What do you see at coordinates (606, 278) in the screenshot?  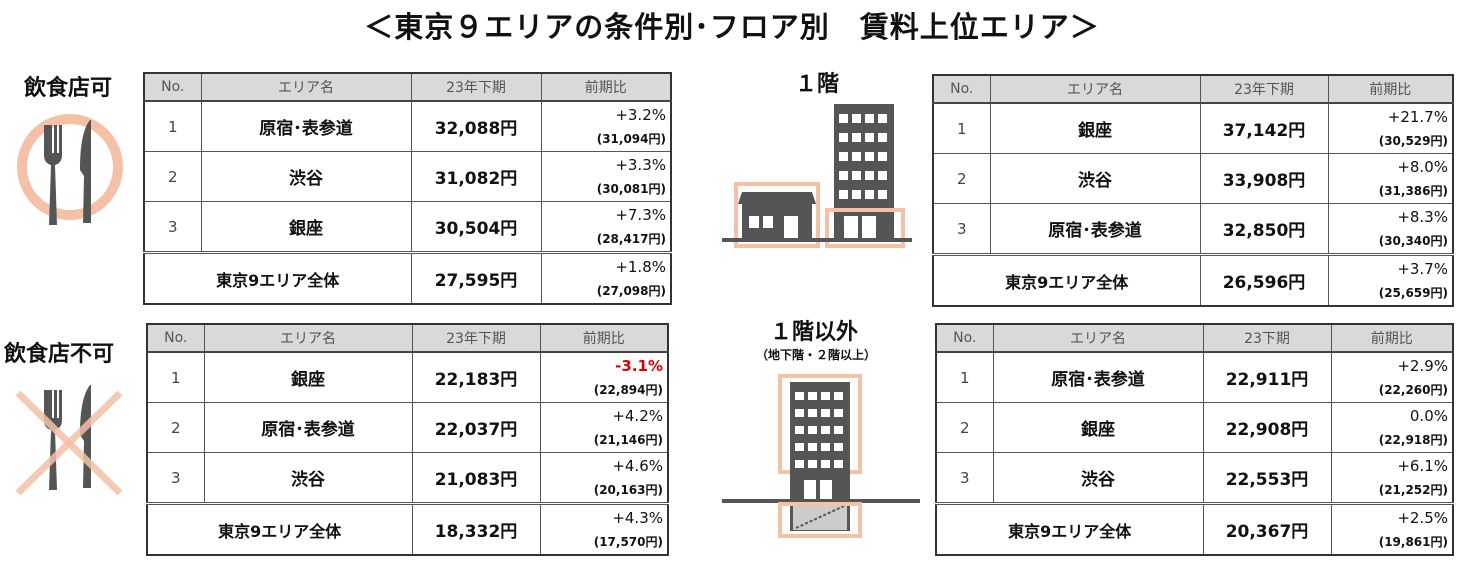 I see `total-change-cell: +1.8% (27,098円)` at bounding box center [606, 278].